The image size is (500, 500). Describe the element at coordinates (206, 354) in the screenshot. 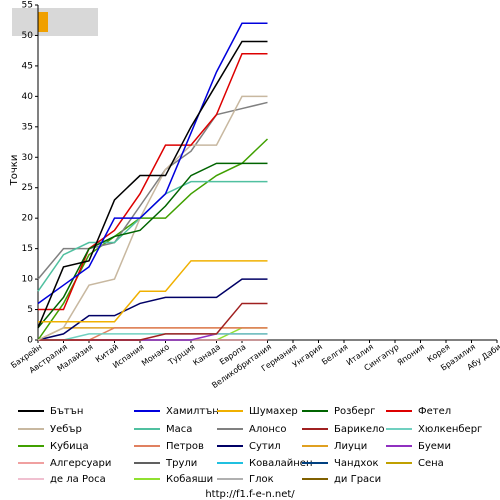

I see `x-tick-label: Канада` at that location.